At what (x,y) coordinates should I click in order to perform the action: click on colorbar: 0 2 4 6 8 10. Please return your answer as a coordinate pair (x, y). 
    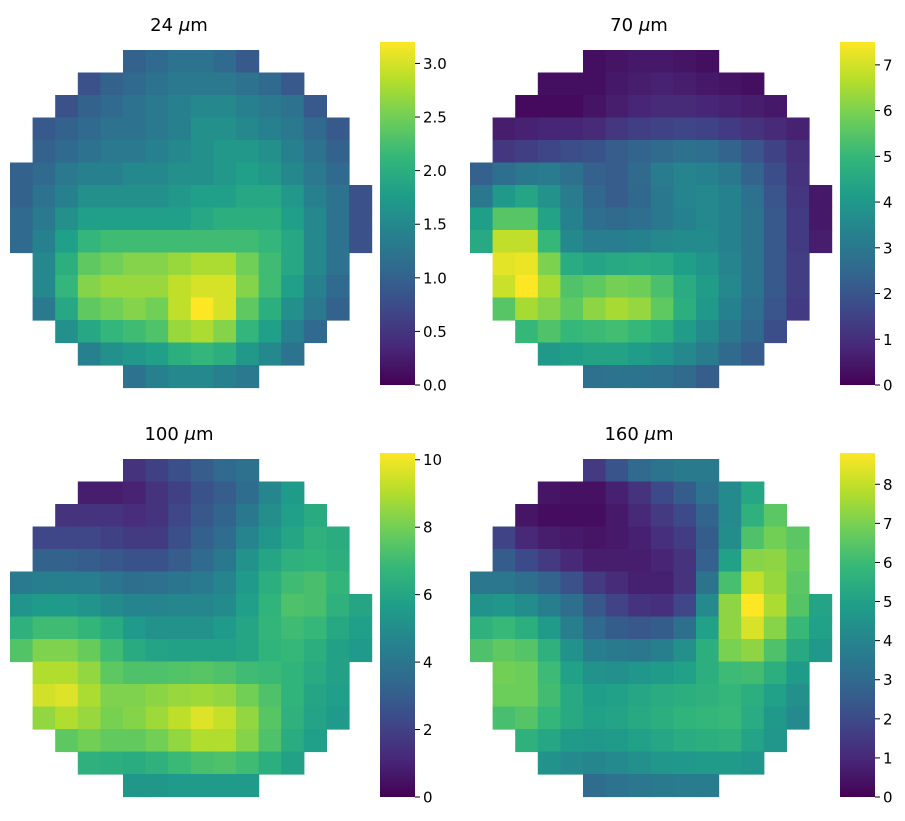
    Looking at the image, I should click on (411, 629).